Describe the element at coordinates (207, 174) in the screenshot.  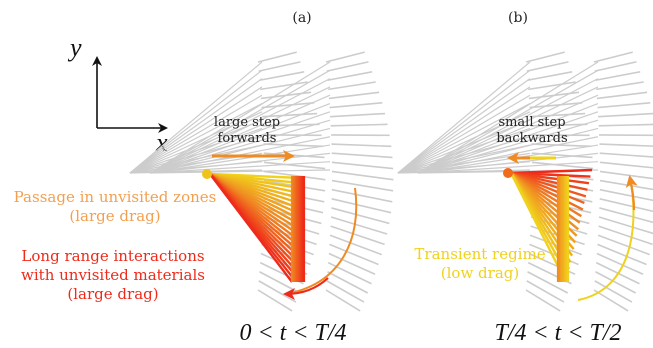
I see `panel-a-pivot-dot` at that location.